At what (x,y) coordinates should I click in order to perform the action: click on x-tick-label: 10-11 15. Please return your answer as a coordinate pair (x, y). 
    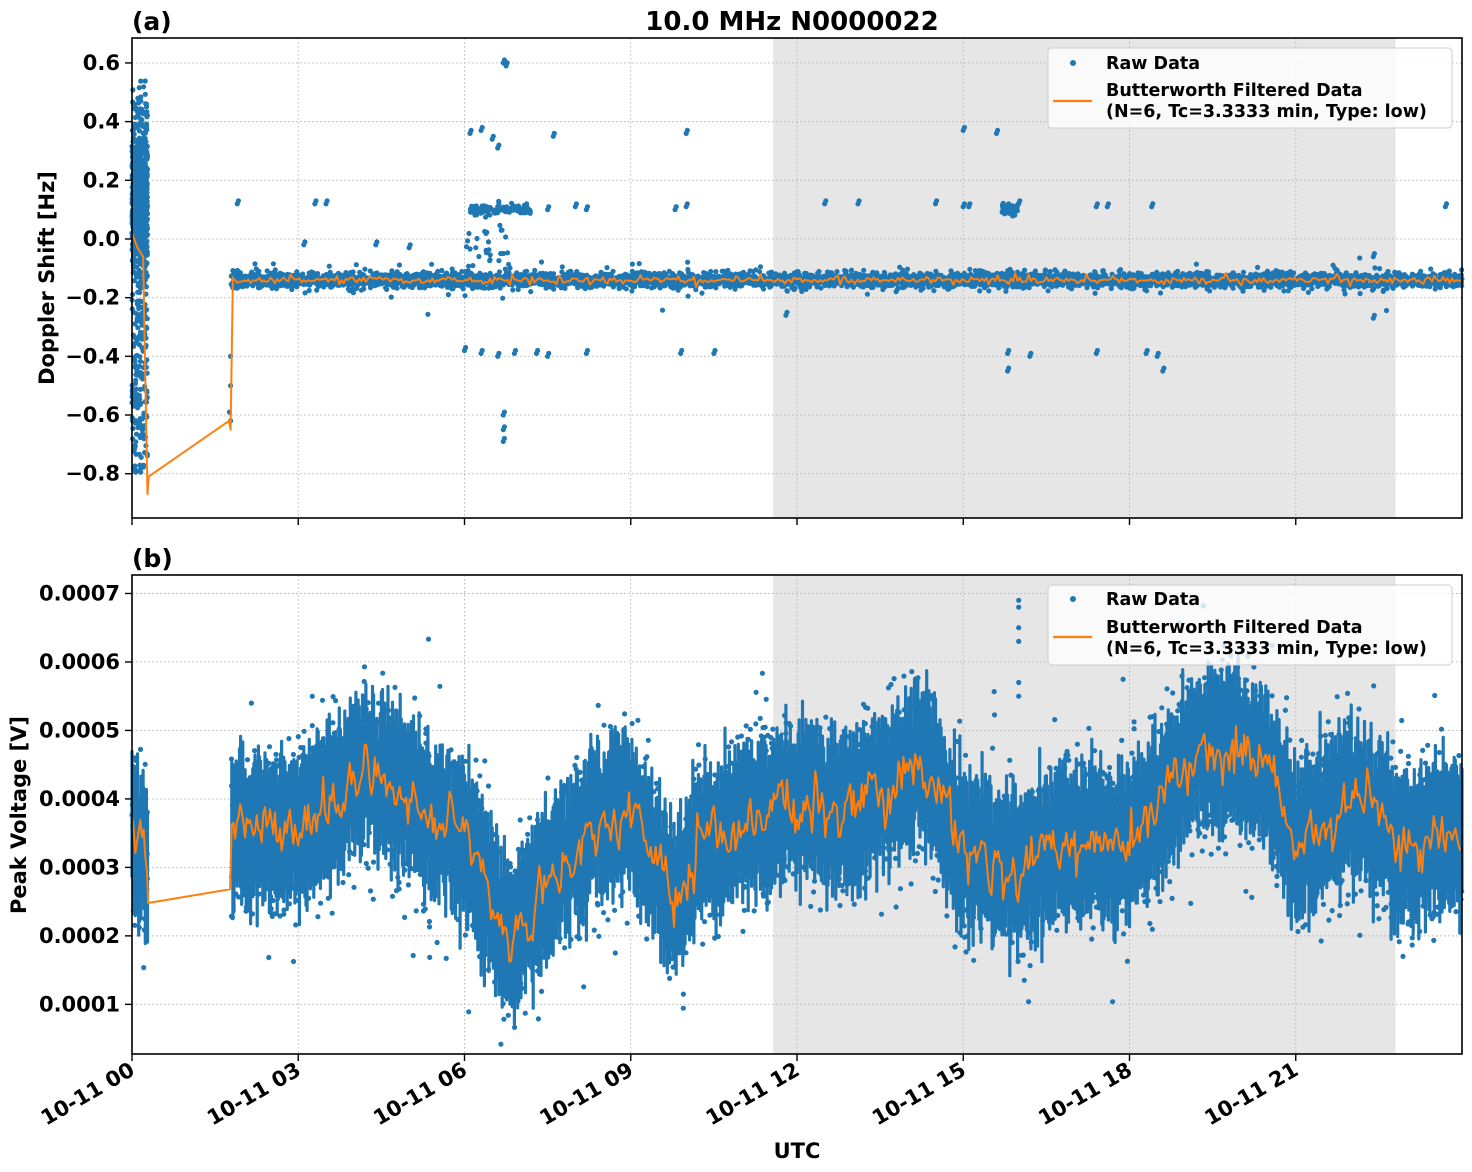
    Looking at the image, I should click on (919, 1094).